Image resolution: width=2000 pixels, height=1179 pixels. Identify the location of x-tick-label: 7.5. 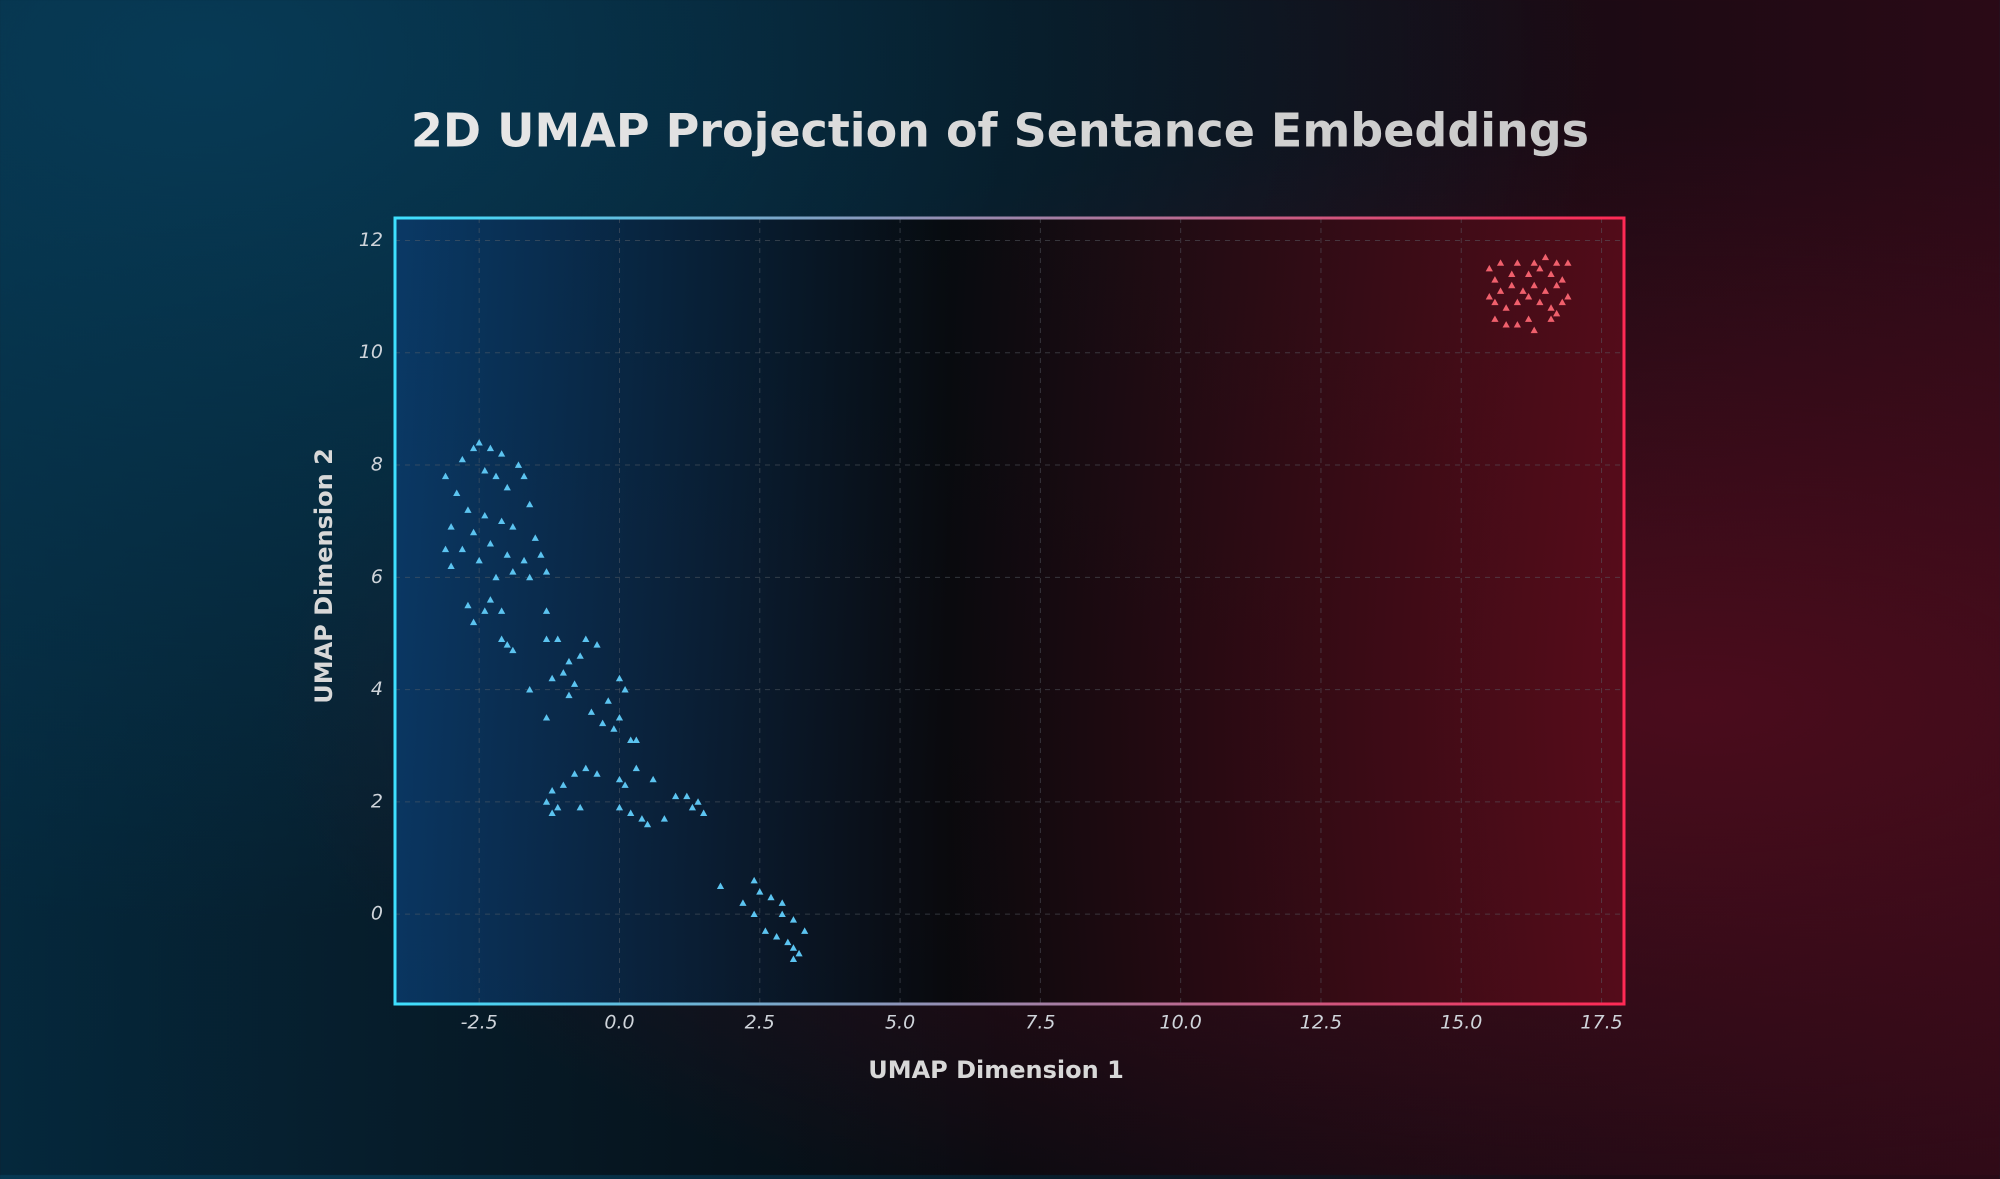
(1040, 1023).